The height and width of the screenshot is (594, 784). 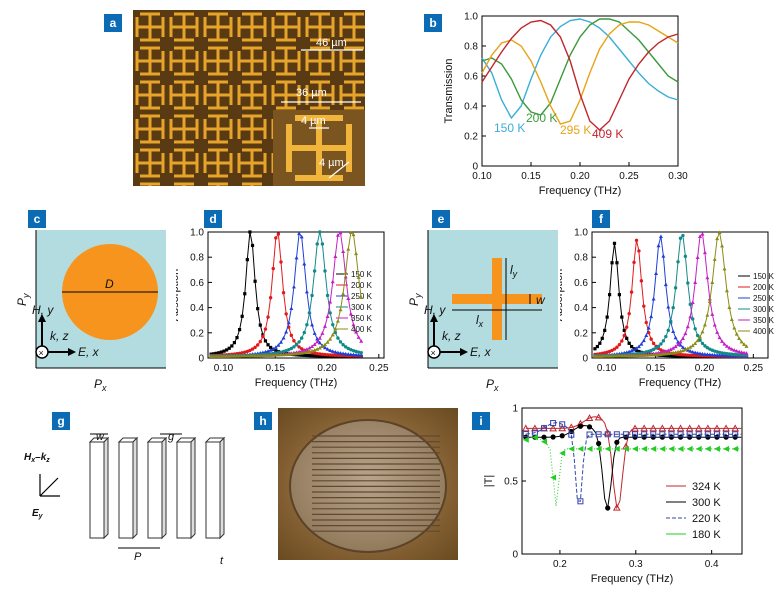 What do you see at coordinates (379, 368) in the screenshot?
I see `x-tick-label: 0.25` at bounding box center [379, 368].